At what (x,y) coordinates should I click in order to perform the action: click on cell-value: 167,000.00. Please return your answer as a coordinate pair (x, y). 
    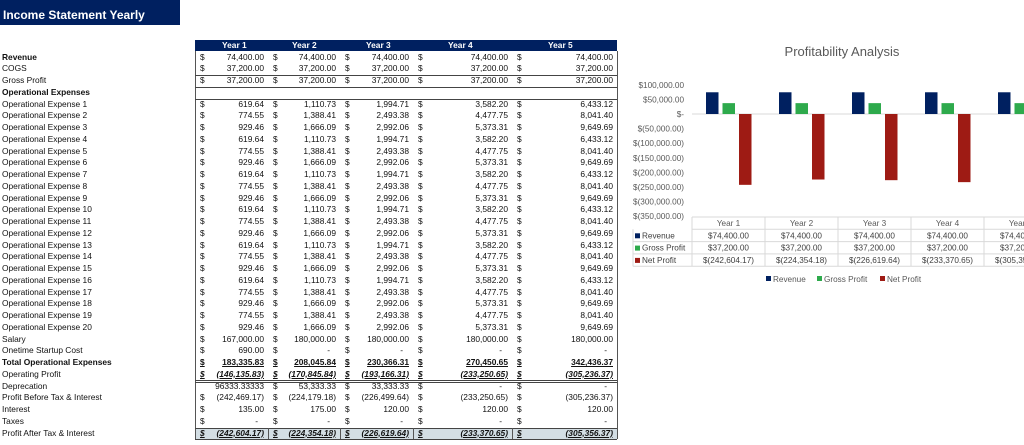
    Looking at the image, I should click on (243, 338).